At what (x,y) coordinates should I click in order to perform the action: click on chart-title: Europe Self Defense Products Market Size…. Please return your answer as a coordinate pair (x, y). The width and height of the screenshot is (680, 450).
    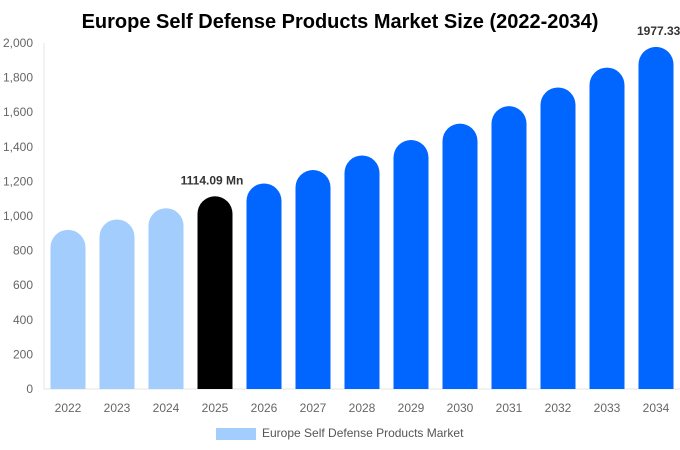
    Looking at the image, I should click on (340, 22).